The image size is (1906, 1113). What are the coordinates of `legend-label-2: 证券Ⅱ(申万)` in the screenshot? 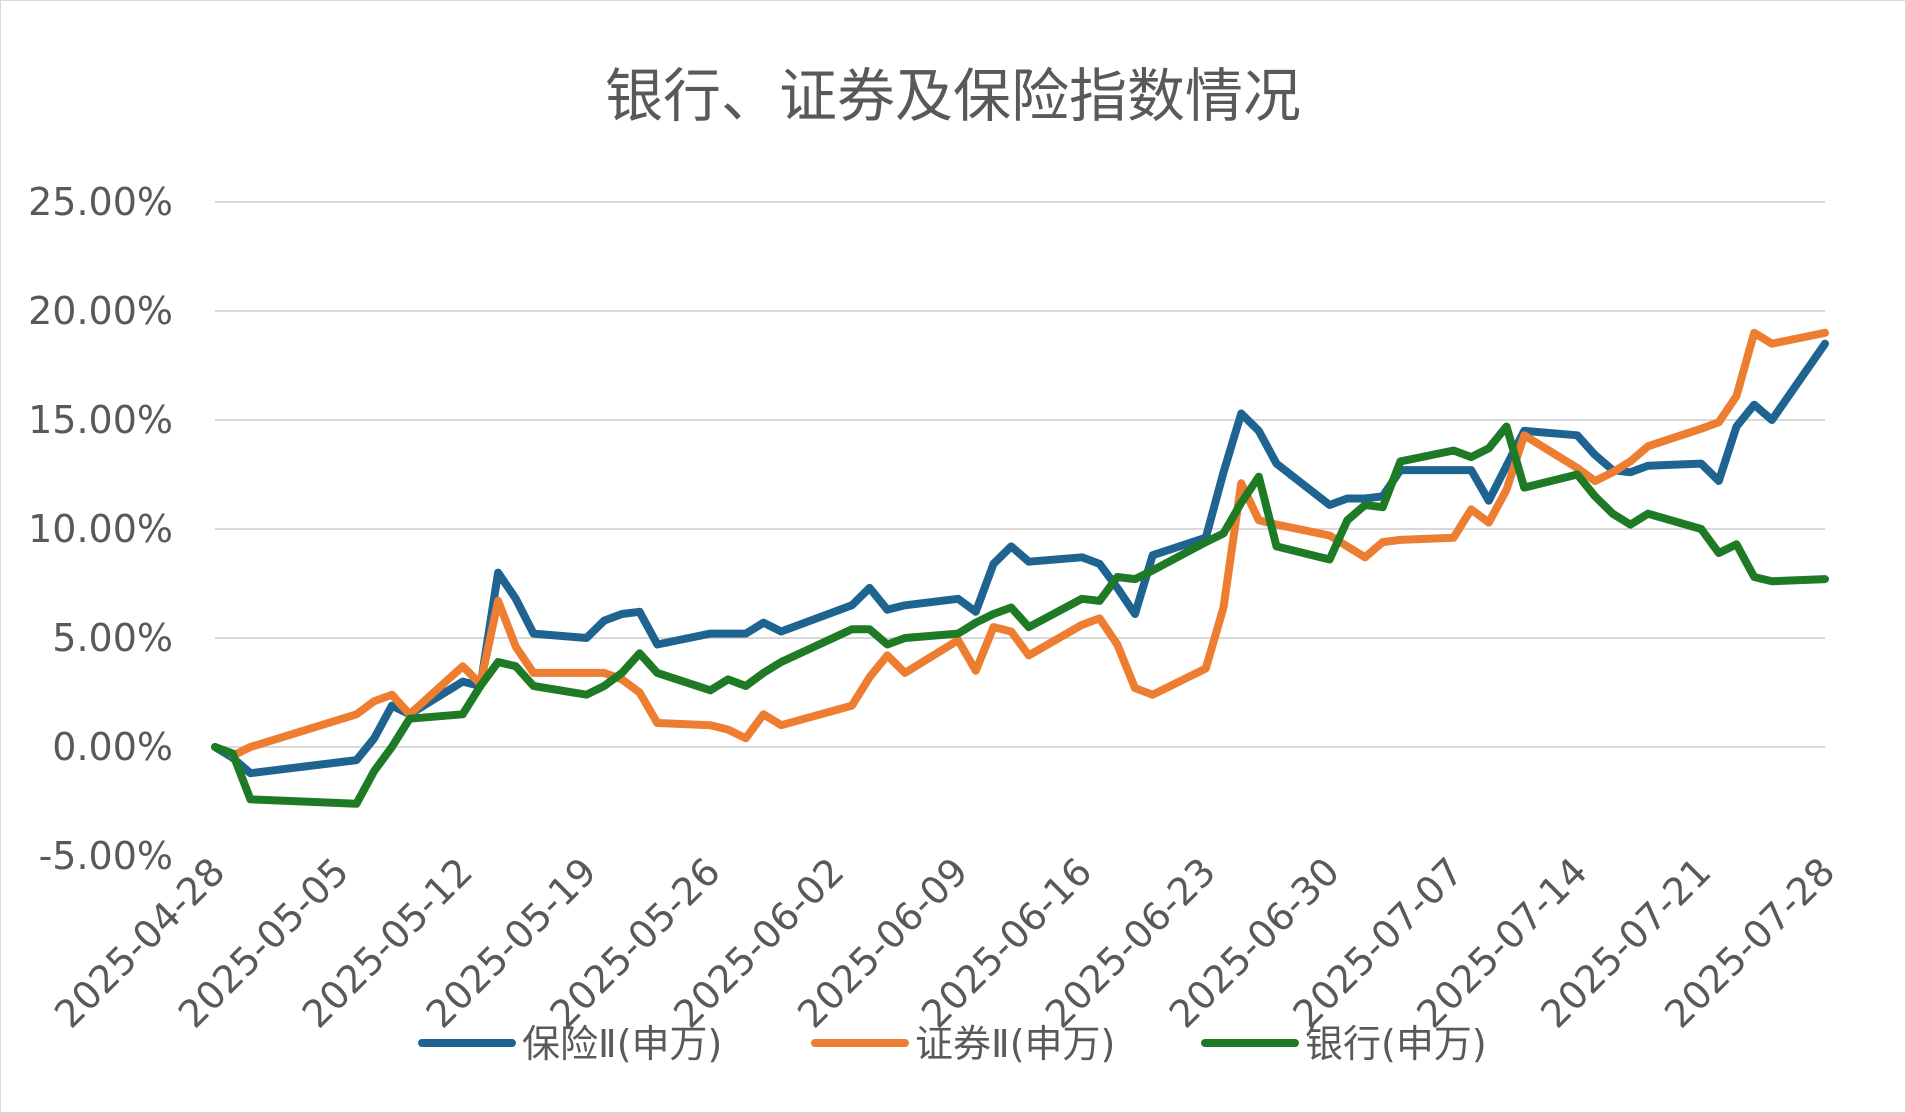 It's located at (1015, 1044).